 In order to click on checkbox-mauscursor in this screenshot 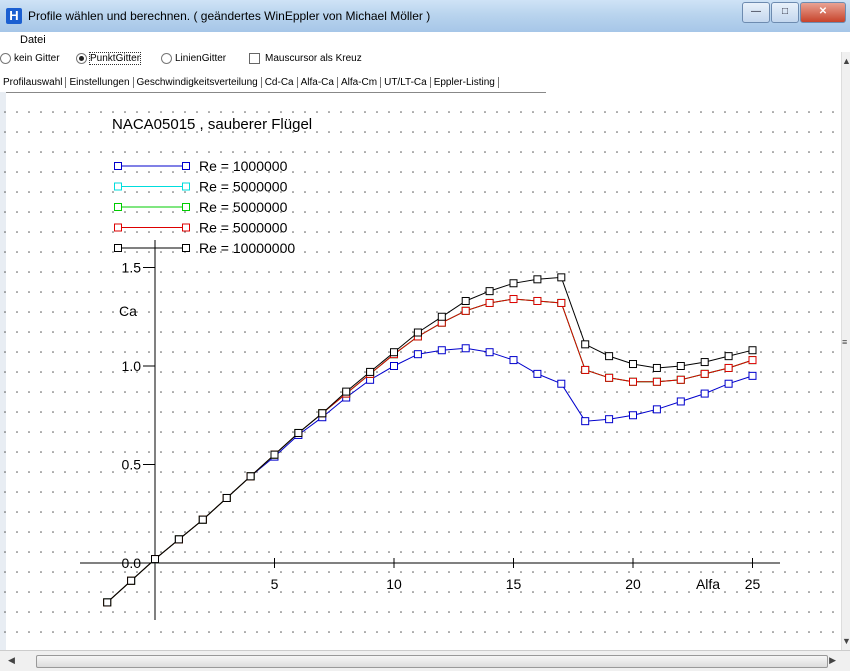, I will do `click(254, 58)`.